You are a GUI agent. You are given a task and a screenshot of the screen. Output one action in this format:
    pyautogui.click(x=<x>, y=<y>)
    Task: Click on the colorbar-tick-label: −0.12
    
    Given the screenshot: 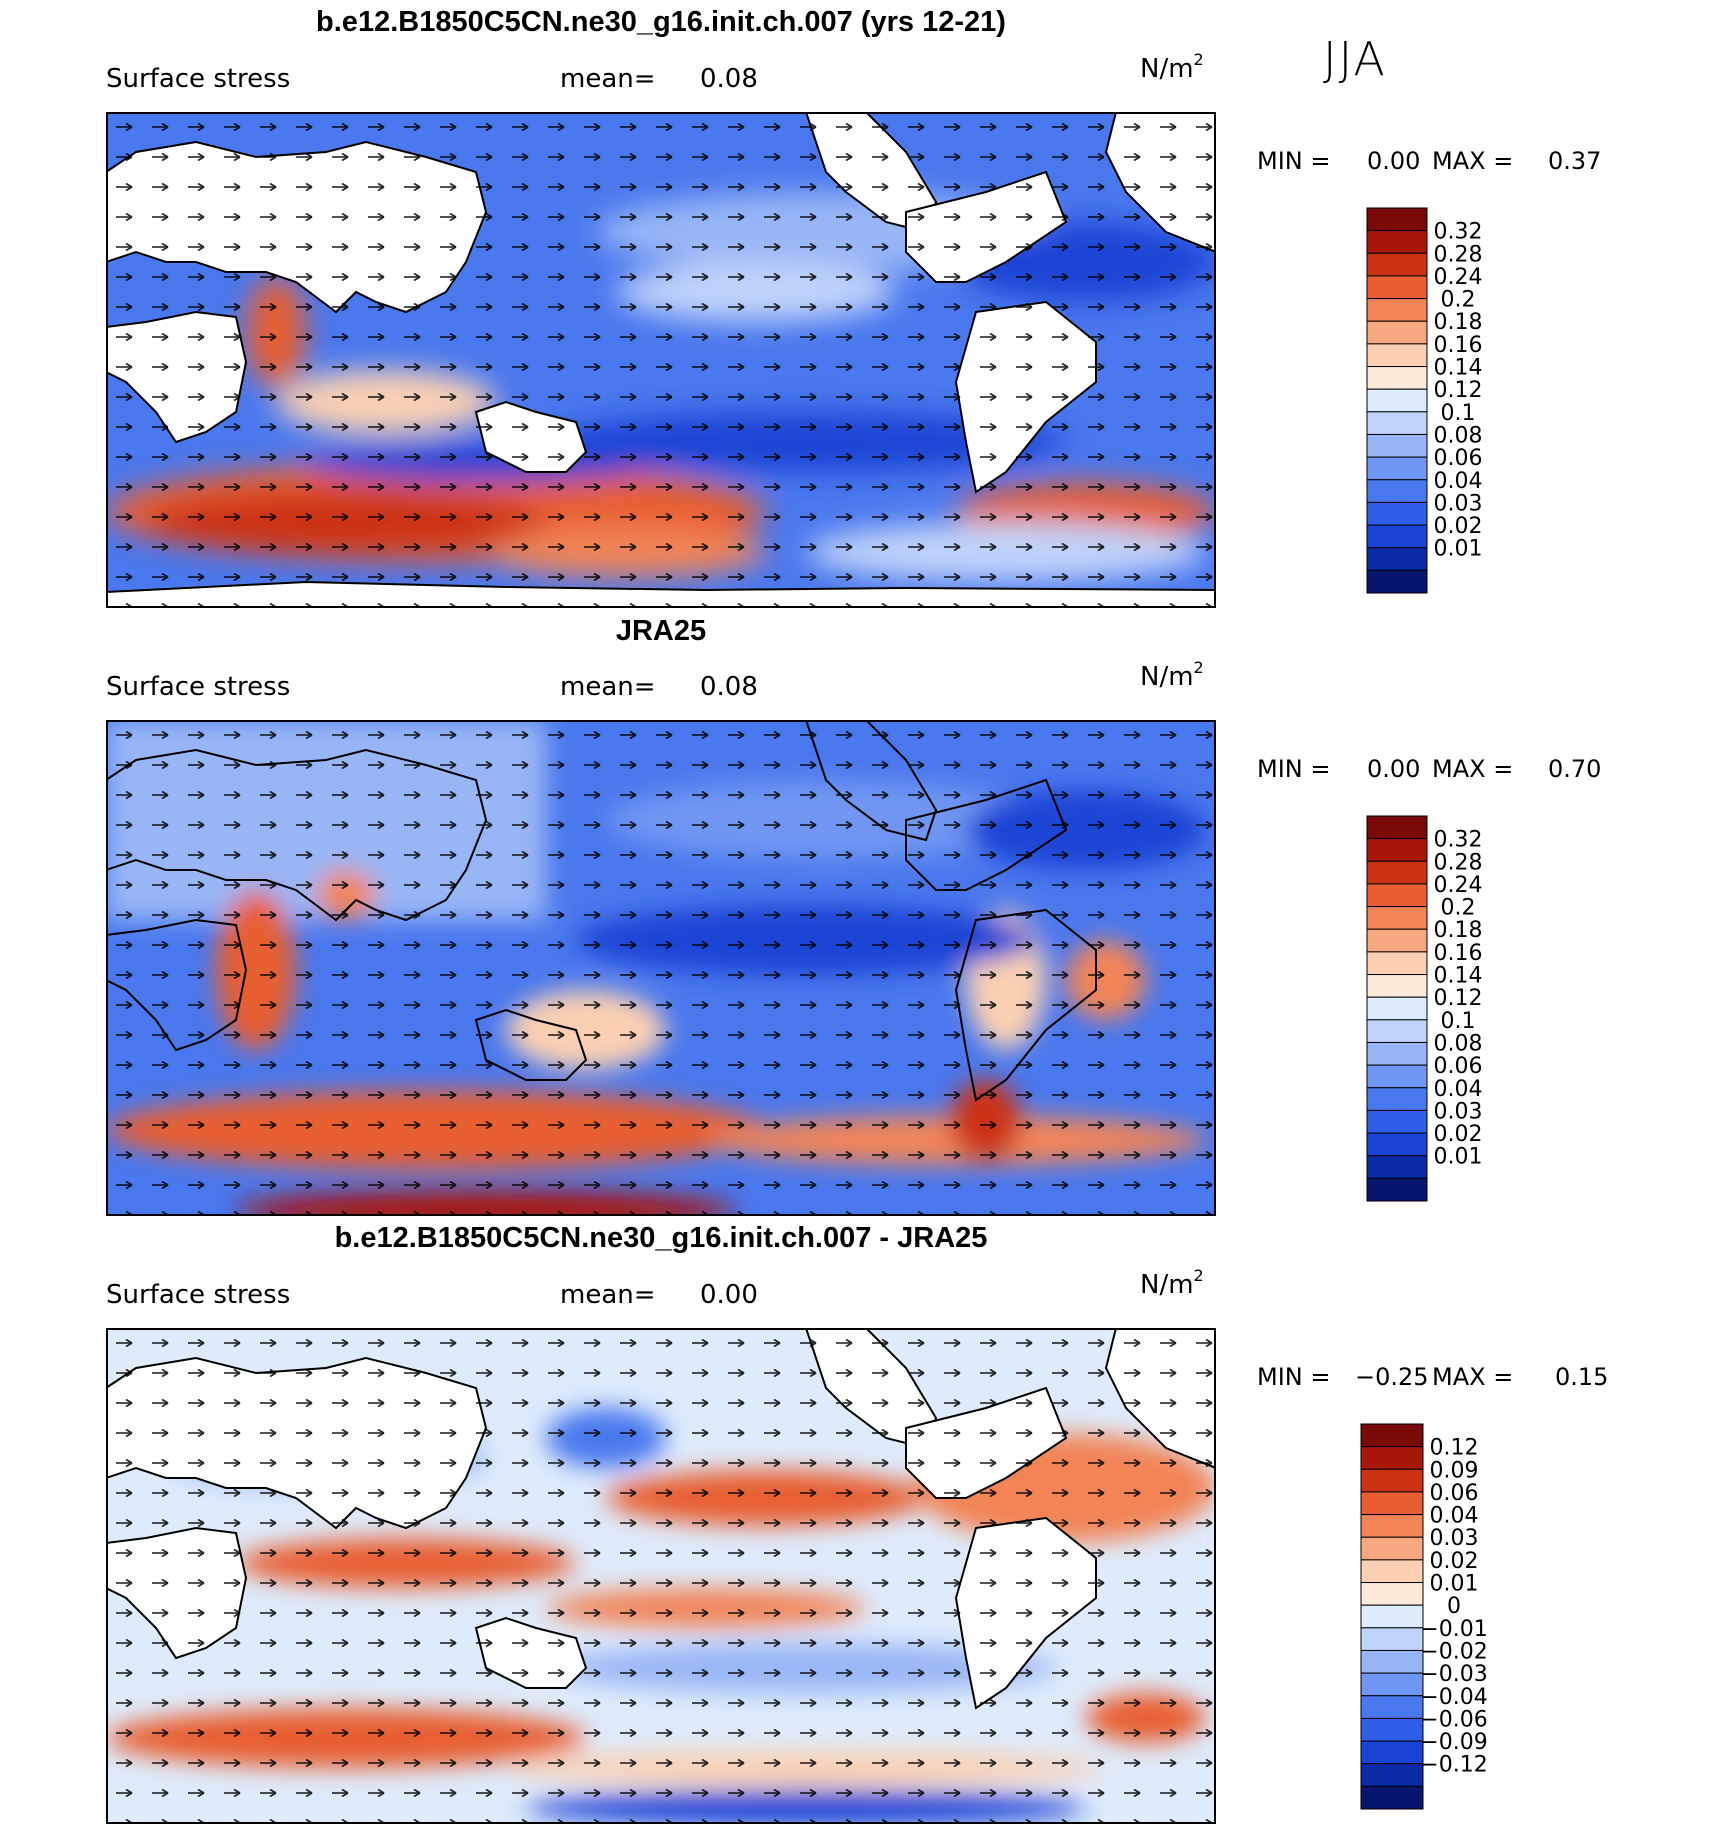 What is the action you would take?
    pyautogui.click(x=1453, y=1765)
    